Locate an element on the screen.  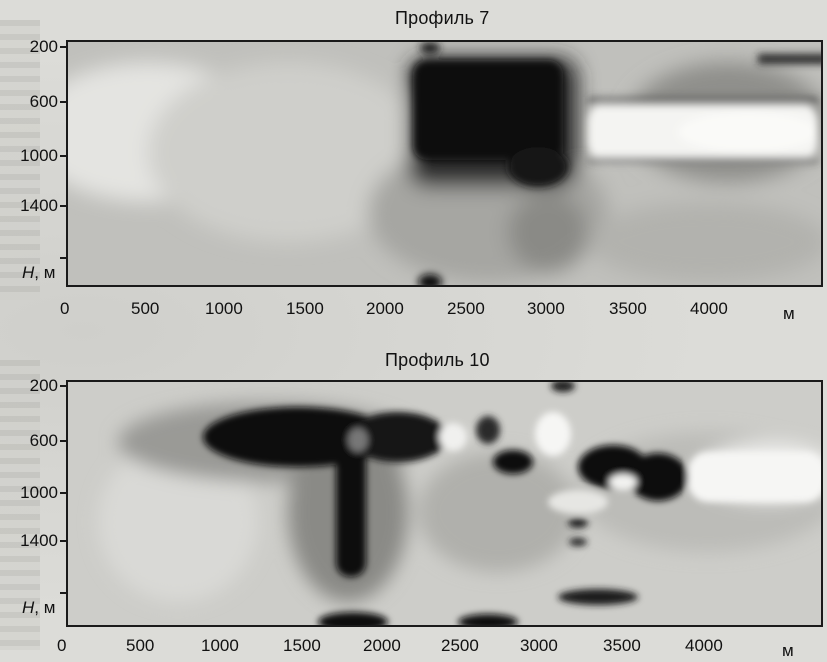
p1-xtick-0: 0 is located at coordinates (65, 308).